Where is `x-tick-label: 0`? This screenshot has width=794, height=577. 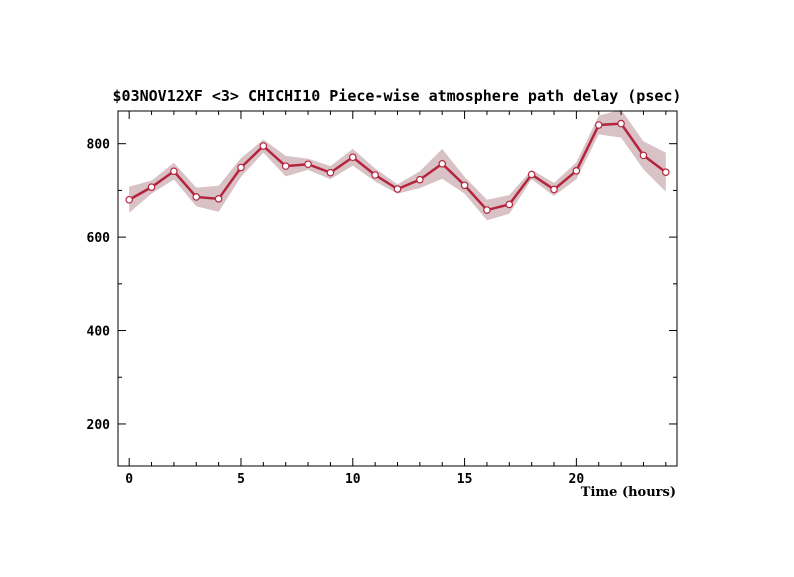 x-tick-label: 0 is located at coordinates (129, 479).